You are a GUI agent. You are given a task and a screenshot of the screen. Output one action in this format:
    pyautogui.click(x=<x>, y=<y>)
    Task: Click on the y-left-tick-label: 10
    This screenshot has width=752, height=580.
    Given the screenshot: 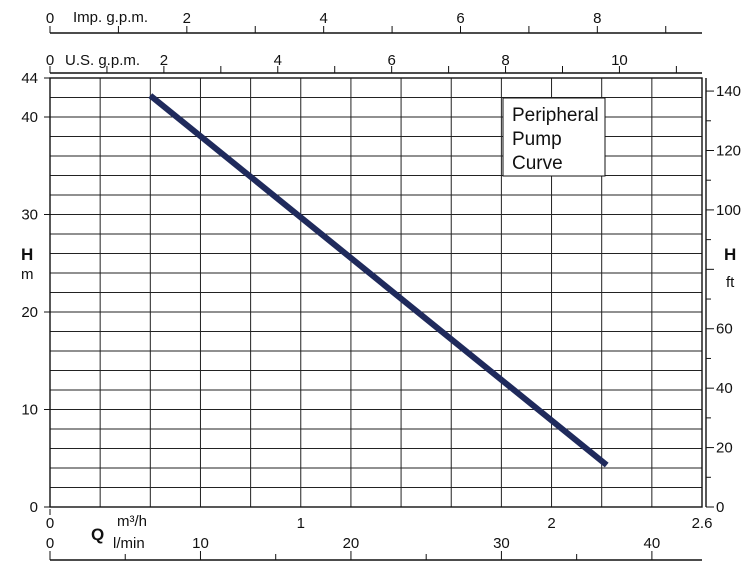 What is the action you would take?
    pyautogui.click(x=29, y=410)
    